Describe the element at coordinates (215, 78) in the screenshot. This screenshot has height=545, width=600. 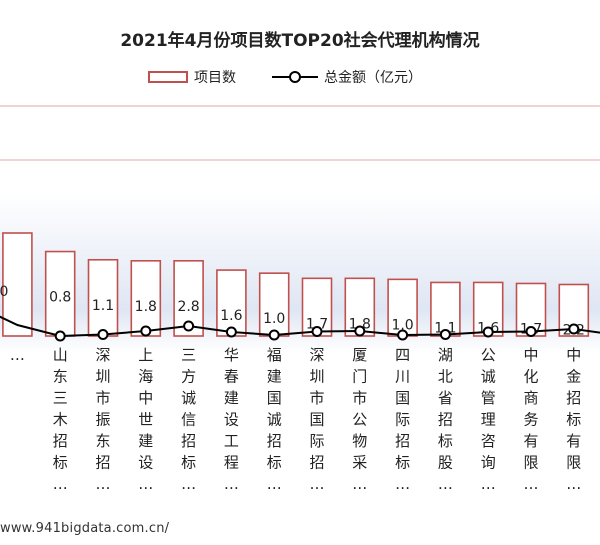
I see `legend-bar-label: 项目数` at that location.